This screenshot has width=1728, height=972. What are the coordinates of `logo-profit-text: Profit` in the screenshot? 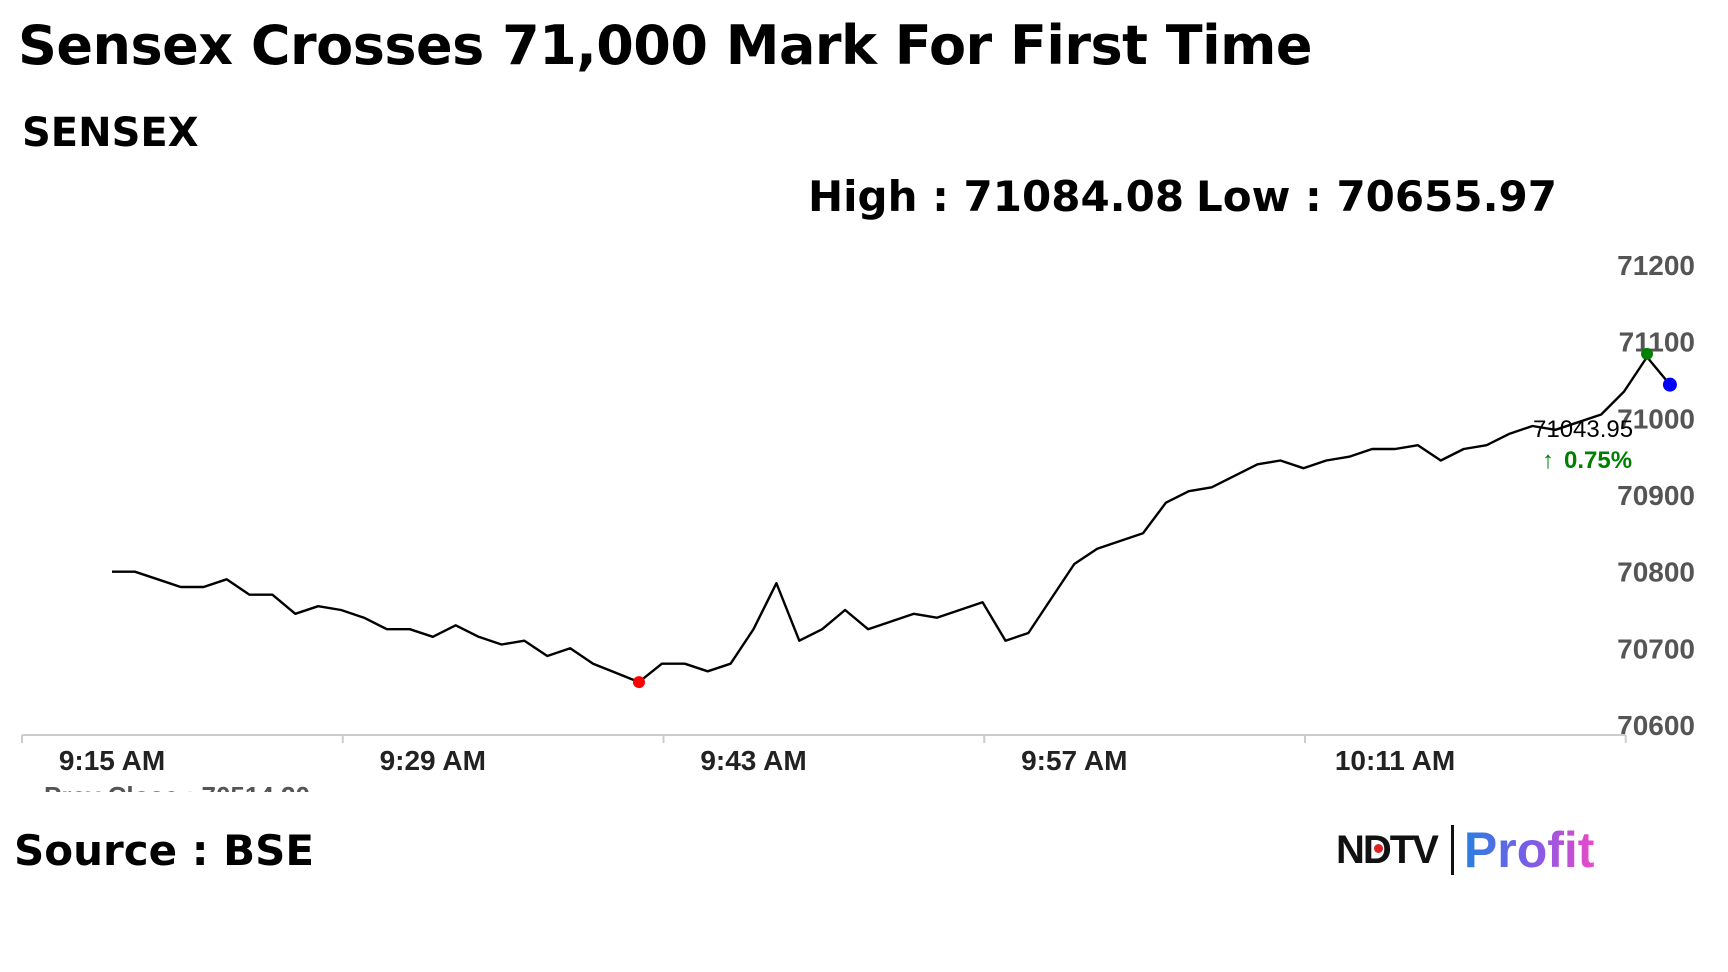 It's located at (1529, 850).